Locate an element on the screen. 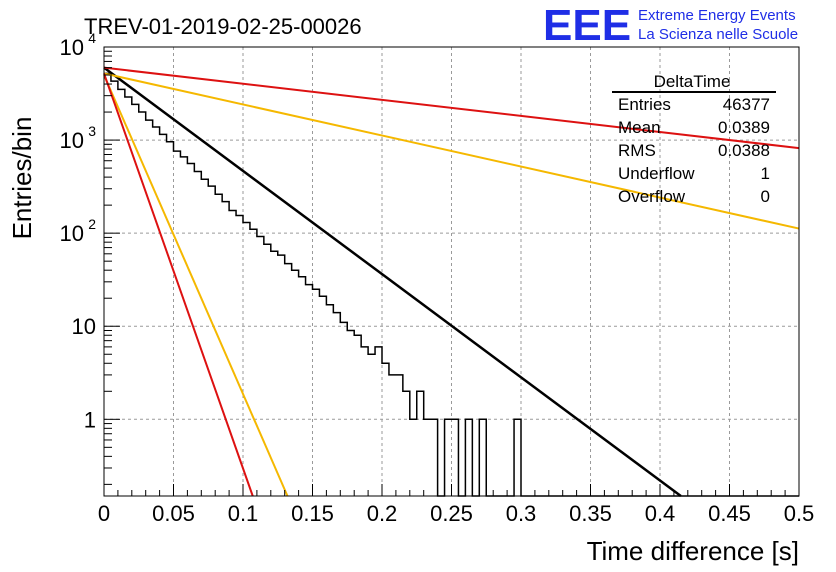  stats-title: DeltaTime is located at coordinates (692, 81).